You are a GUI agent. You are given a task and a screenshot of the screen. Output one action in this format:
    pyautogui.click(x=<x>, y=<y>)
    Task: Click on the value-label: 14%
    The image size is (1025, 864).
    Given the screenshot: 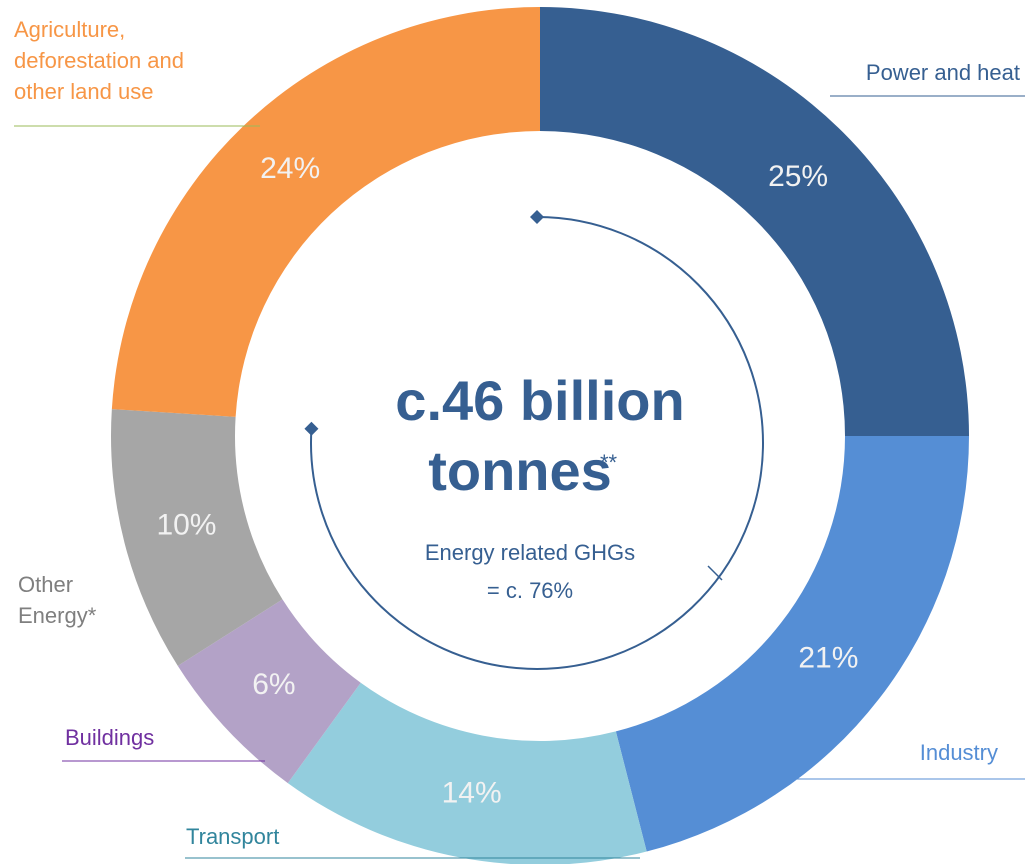 What is the action you would take?
    pyautogui.click(x=472, y=792)
    